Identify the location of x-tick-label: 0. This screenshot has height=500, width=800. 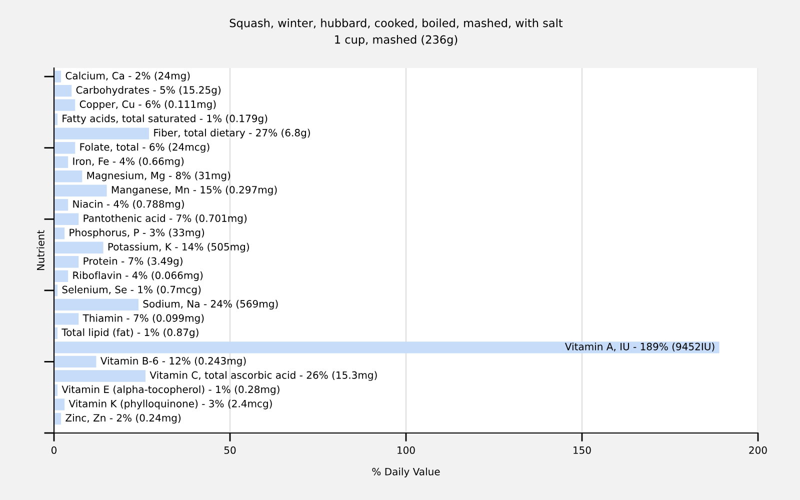
(54, 450).